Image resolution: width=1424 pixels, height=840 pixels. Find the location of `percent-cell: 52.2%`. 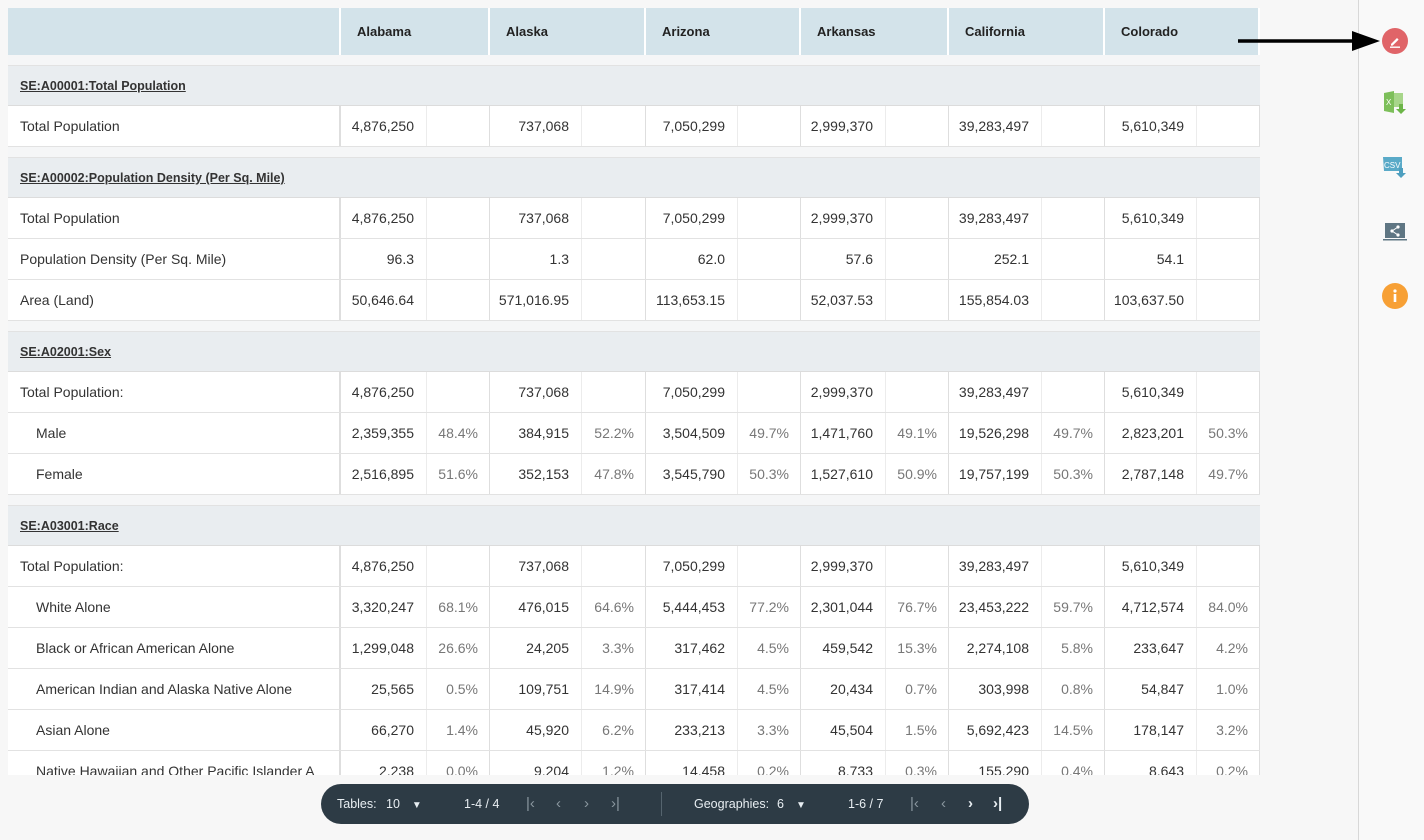

percent-cell: 52.2% is located at coordinates (614, 433).